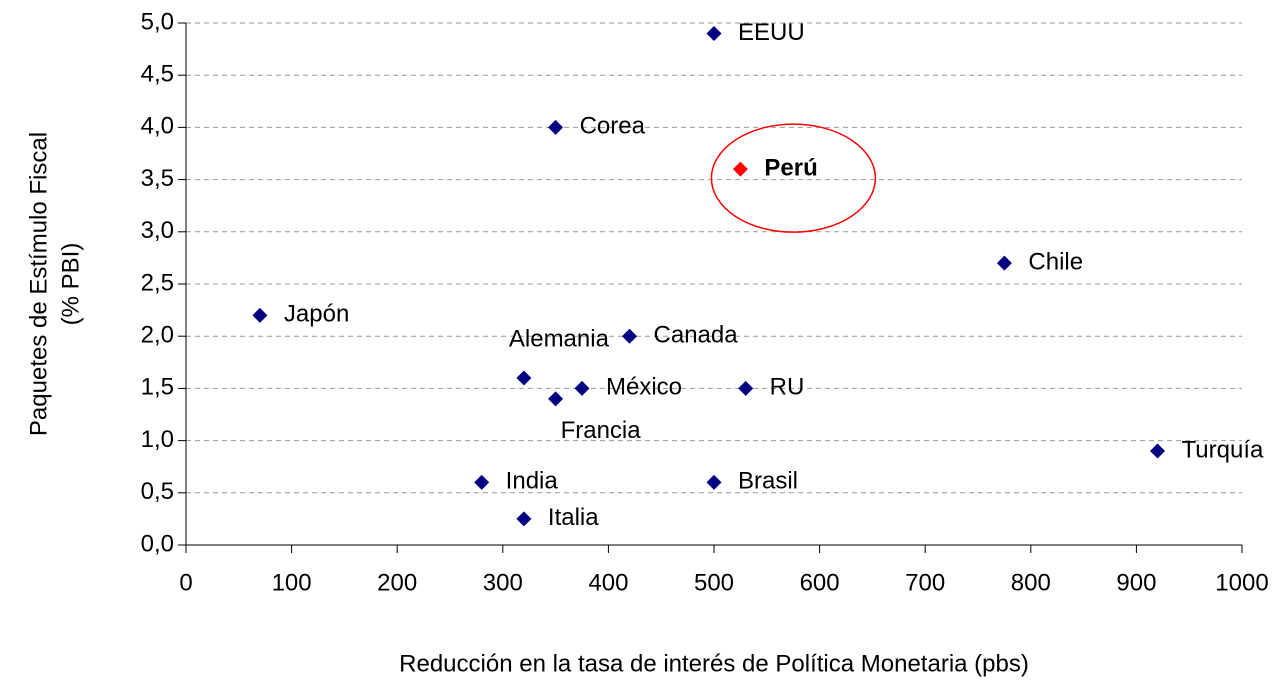 The height and width of the screenshot is (682, 1284). What do you see at coordinates (1055, 261) in the screenshot?
I see `point-label: Chile` at bounding box center [1055, 261].